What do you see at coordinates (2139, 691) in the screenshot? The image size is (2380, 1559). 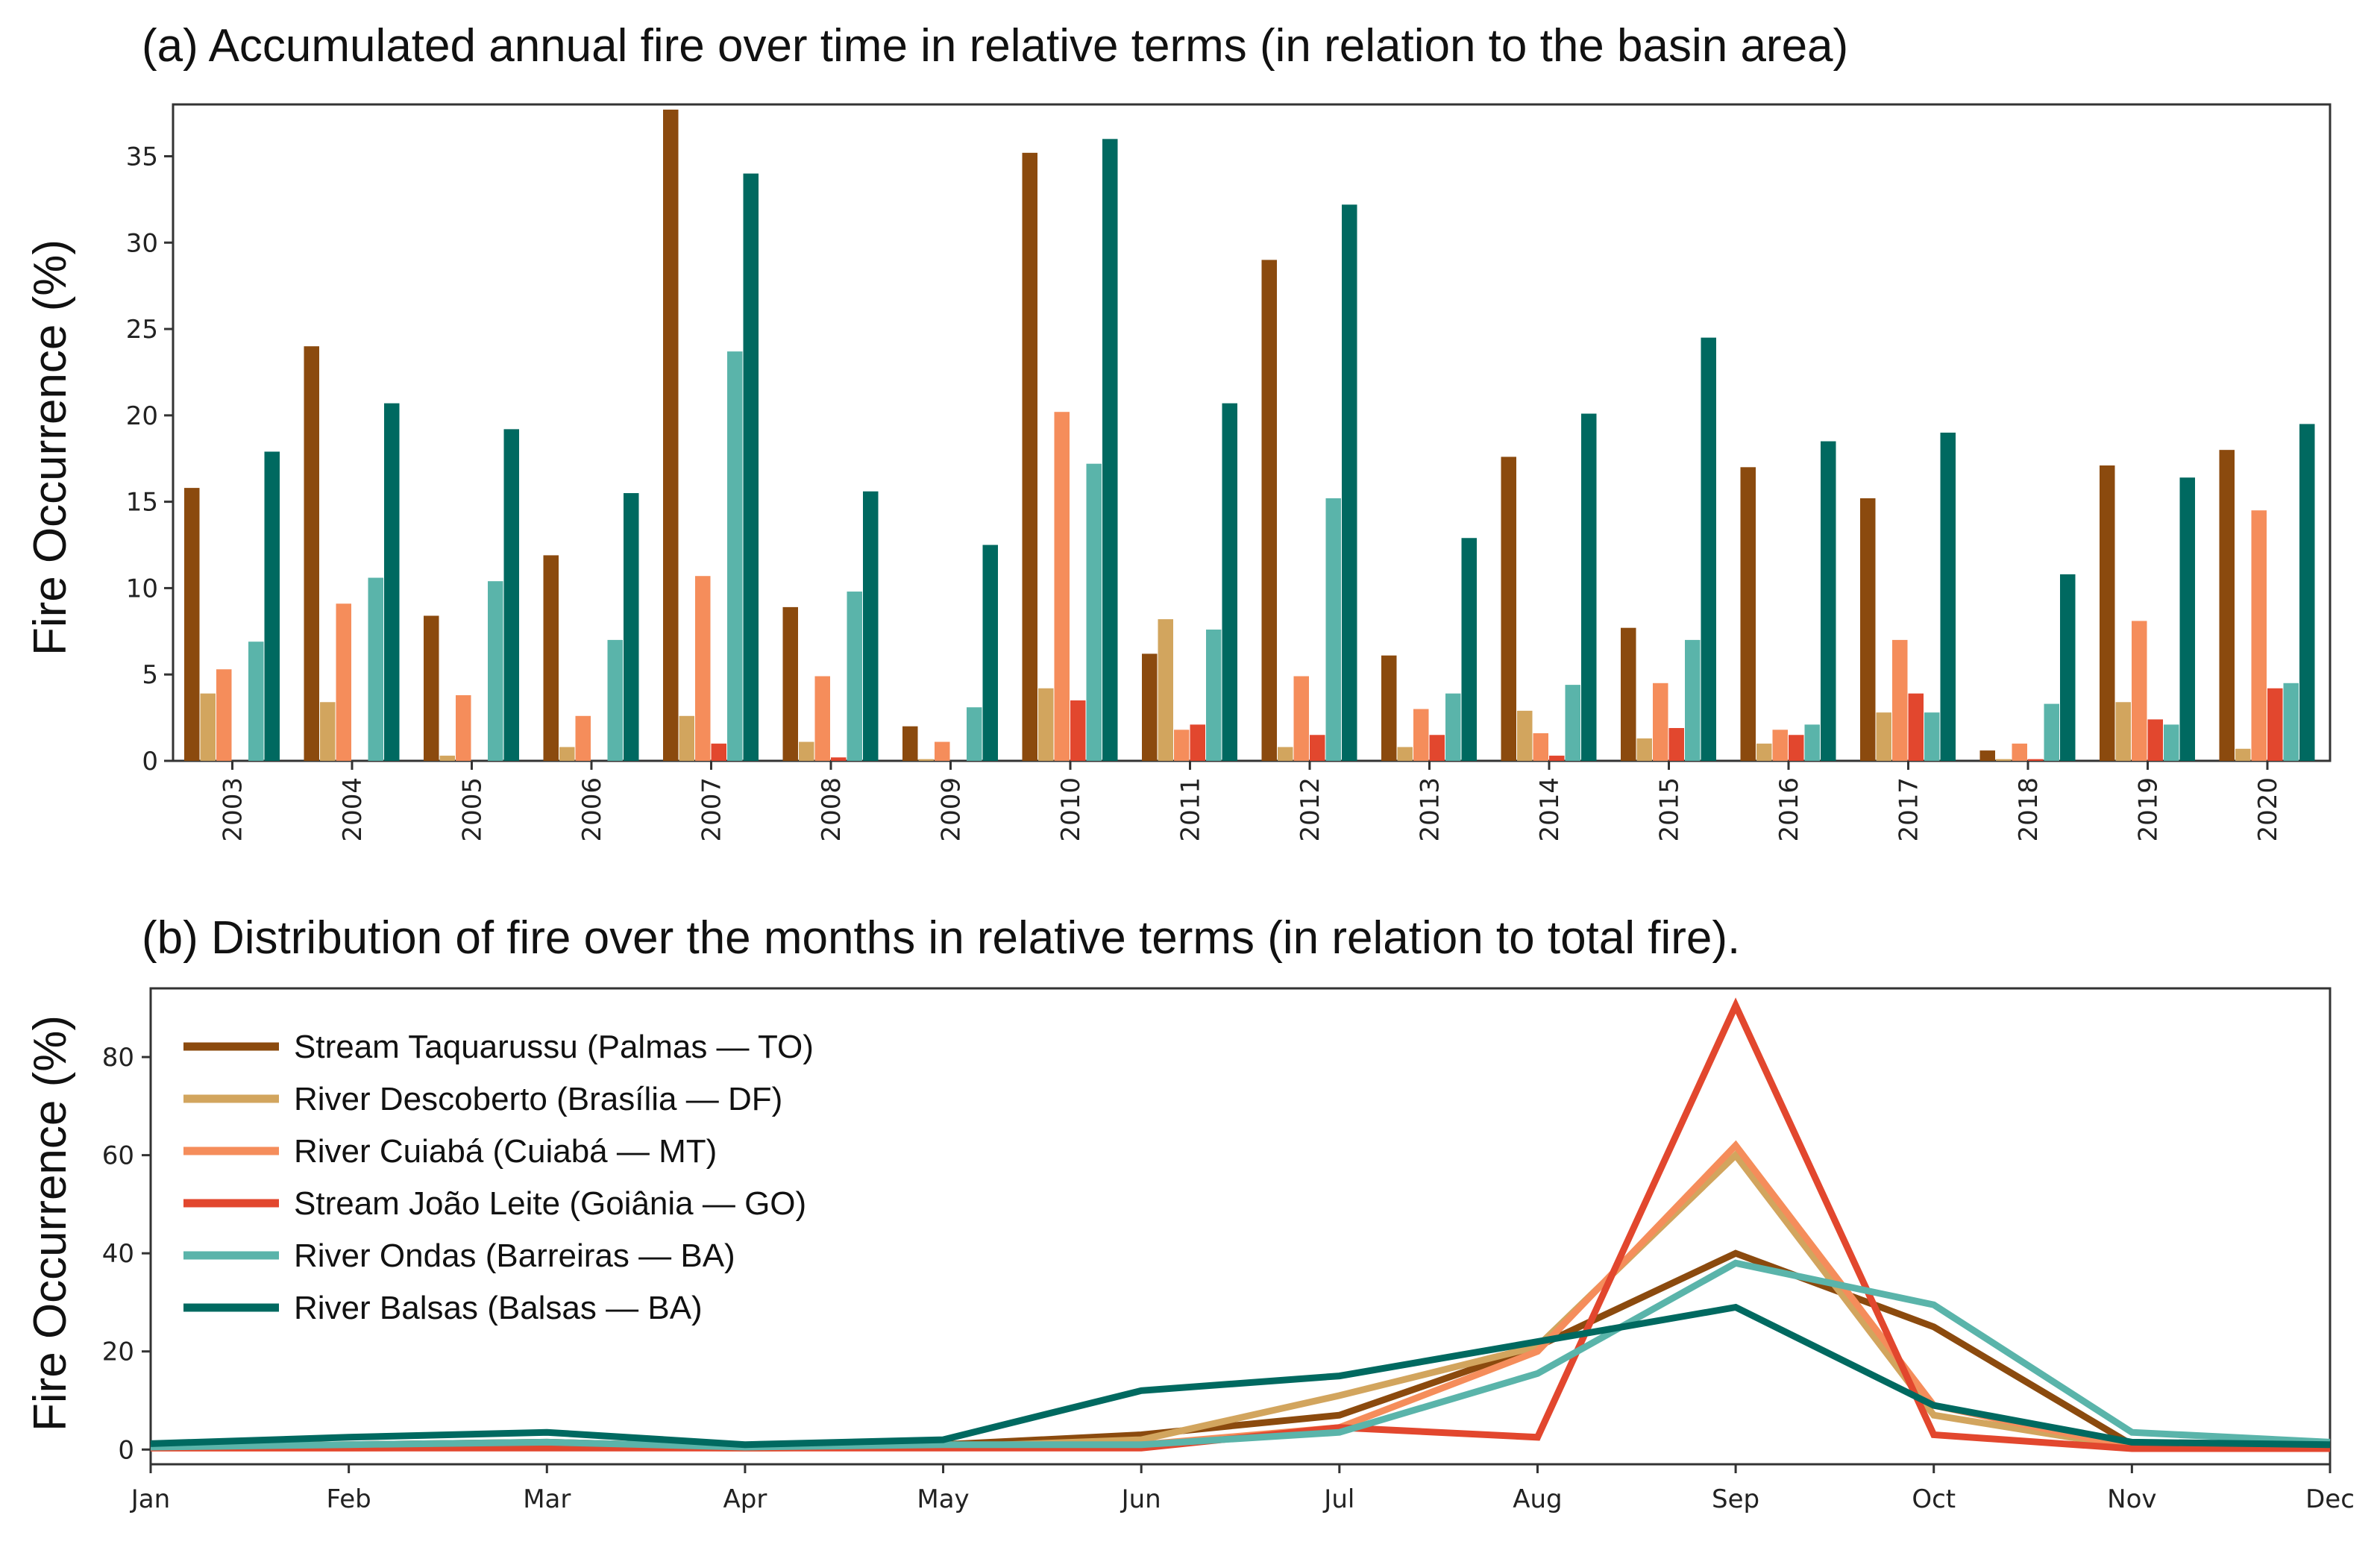 I see `bar-2019-s3` at bounding box center [2139, 691].